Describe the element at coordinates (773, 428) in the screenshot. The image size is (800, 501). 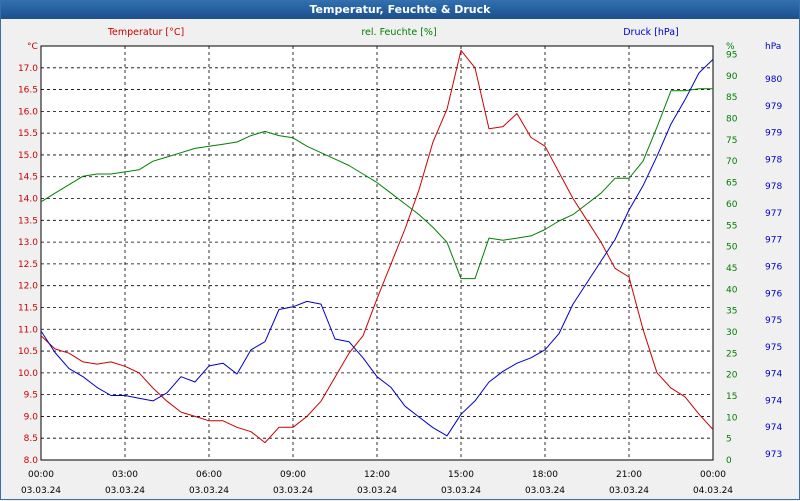
I see `pressure-tick-1: 974` at that location.